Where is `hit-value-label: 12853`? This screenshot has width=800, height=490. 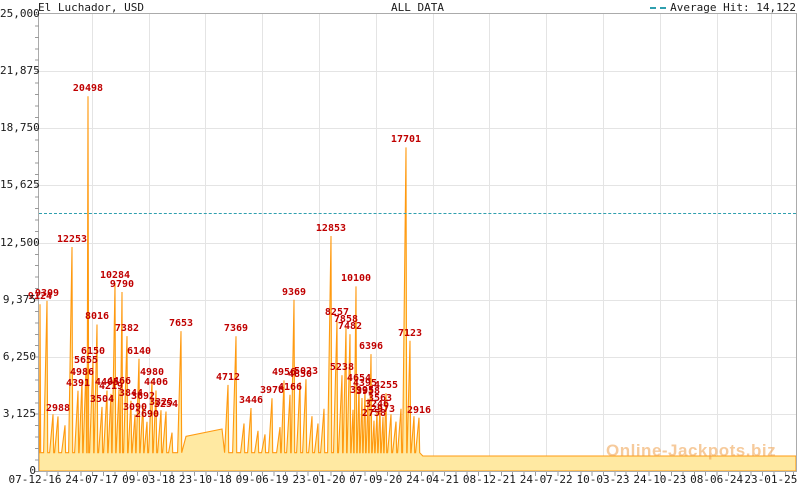
hit-value-label: 12853 is located at coordinates (331, 229).